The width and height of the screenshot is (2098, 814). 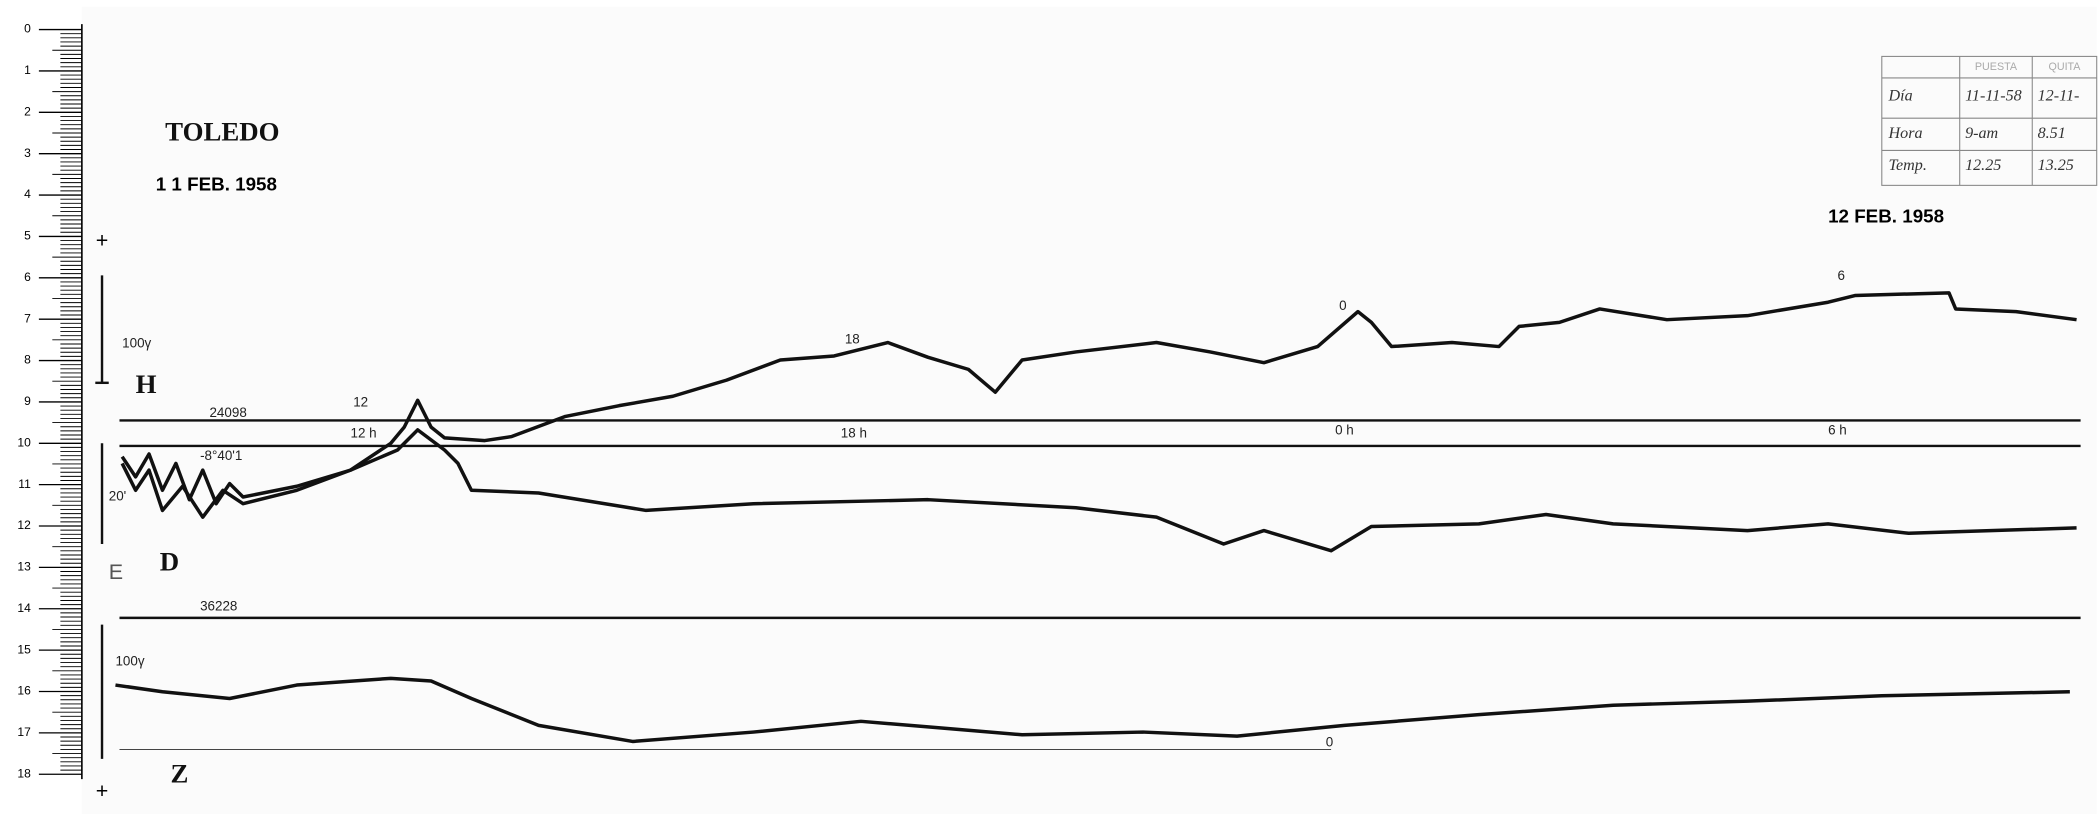 I want to click on ruler-label: 4, so click(x=27, y=194).